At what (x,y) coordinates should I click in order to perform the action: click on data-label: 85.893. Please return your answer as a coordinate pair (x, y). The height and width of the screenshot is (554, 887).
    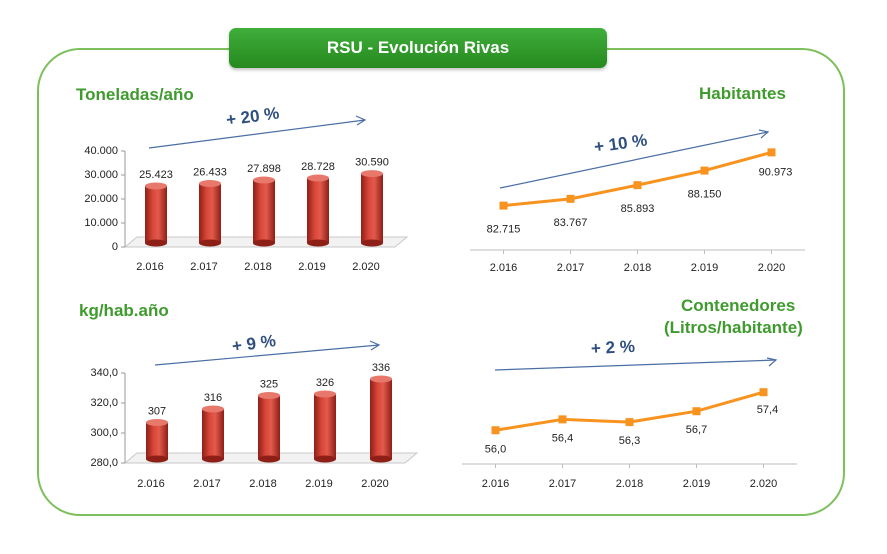
    Looking at the image, I should click on (638, 209).